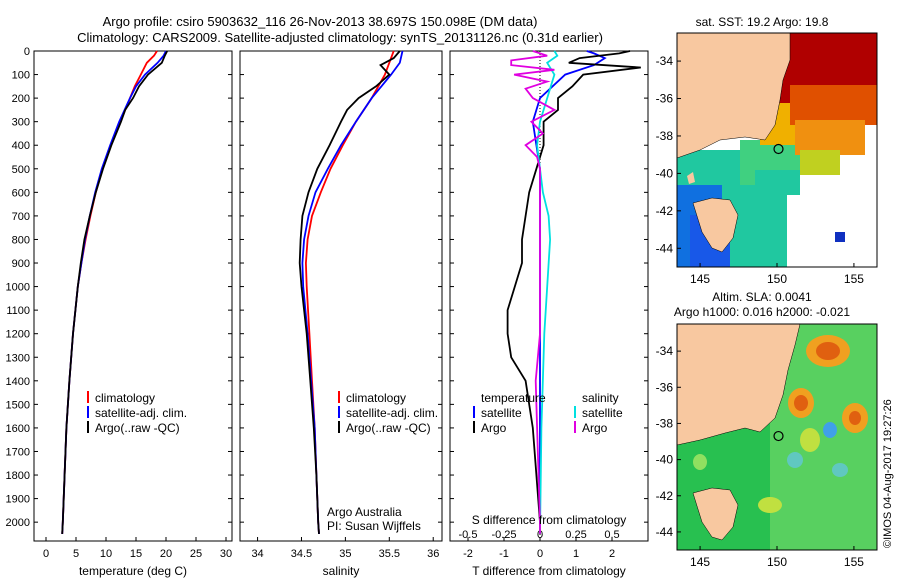 This screenshot has width=900, height=580. I want to click on depth-tick-label: 700, so click(21, 217).